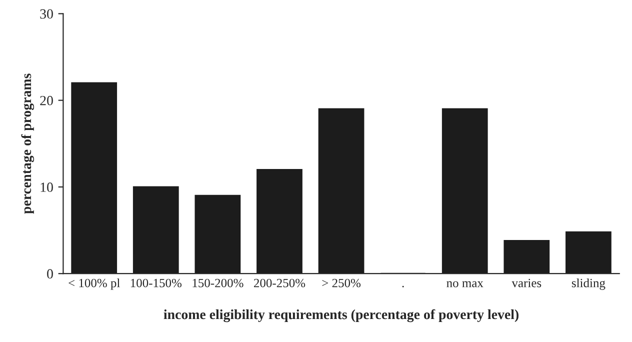 The width and height of the screenshot is (632, 342). I want to click on y-tick-label: 0, so click(50, 274).